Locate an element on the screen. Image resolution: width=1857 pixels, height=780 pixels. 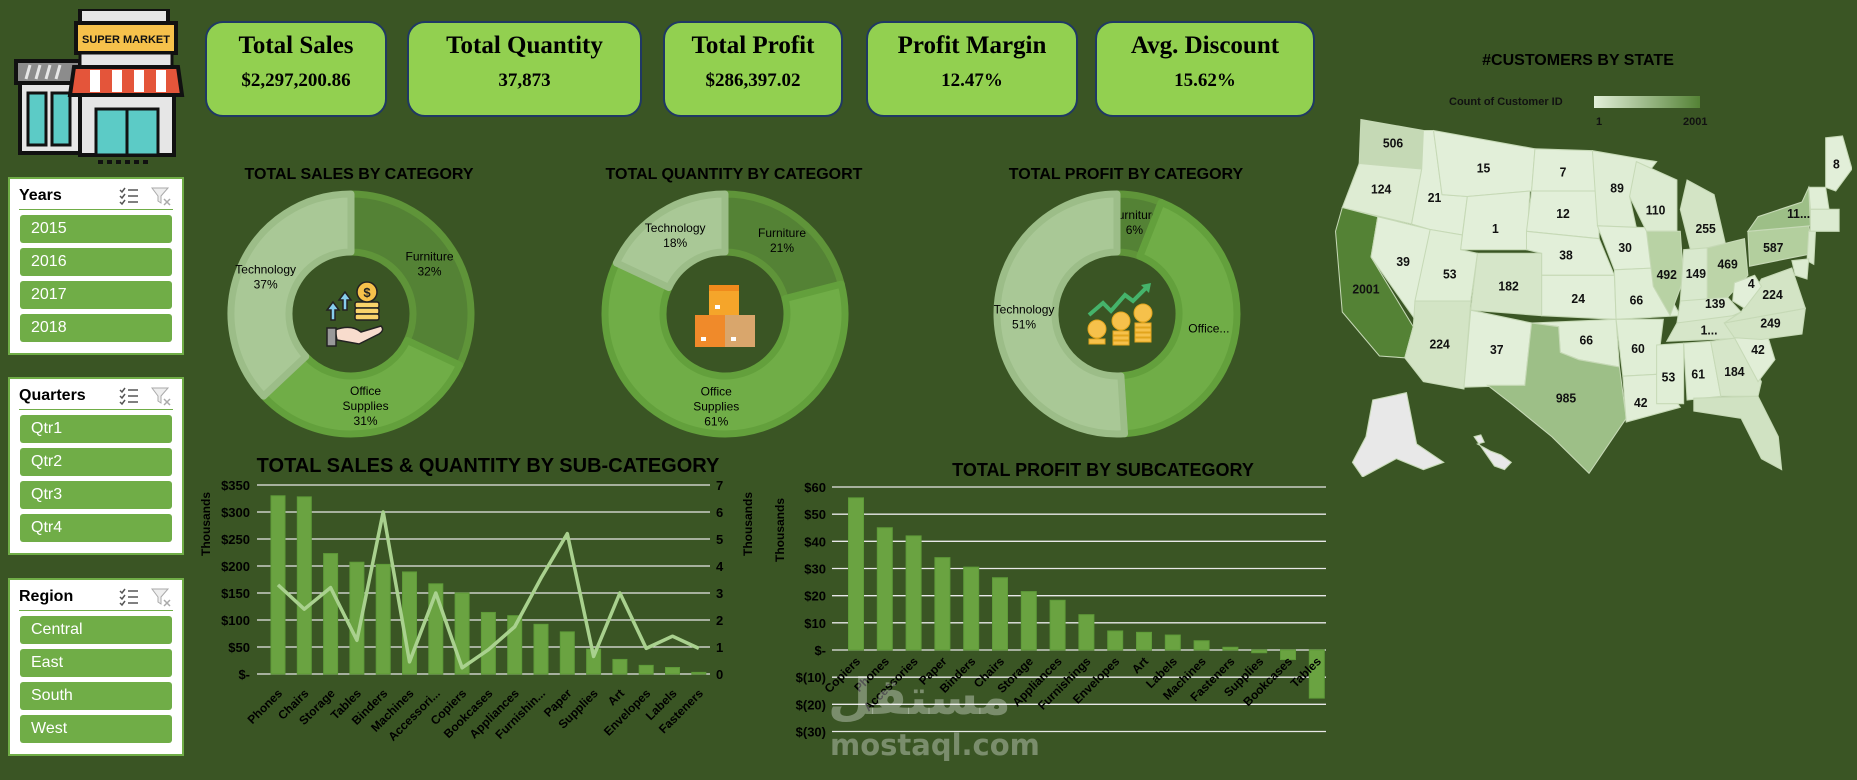
donut-label: Office Supplies 31% is located at coordinates (366, 406).